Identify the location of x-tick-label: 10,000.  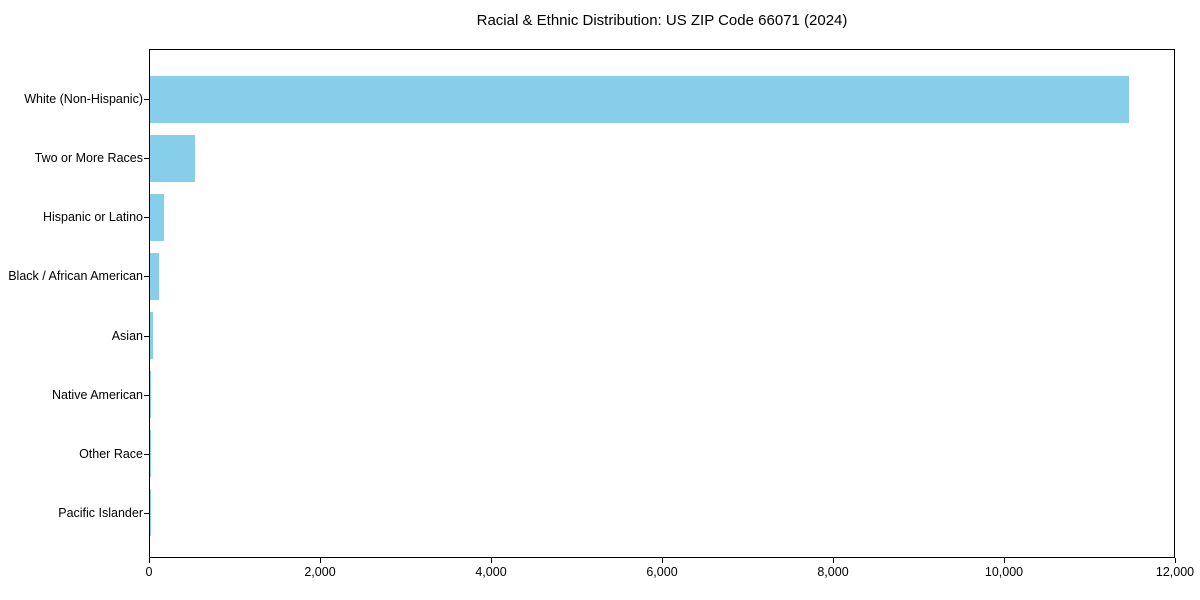
(1004, 572).